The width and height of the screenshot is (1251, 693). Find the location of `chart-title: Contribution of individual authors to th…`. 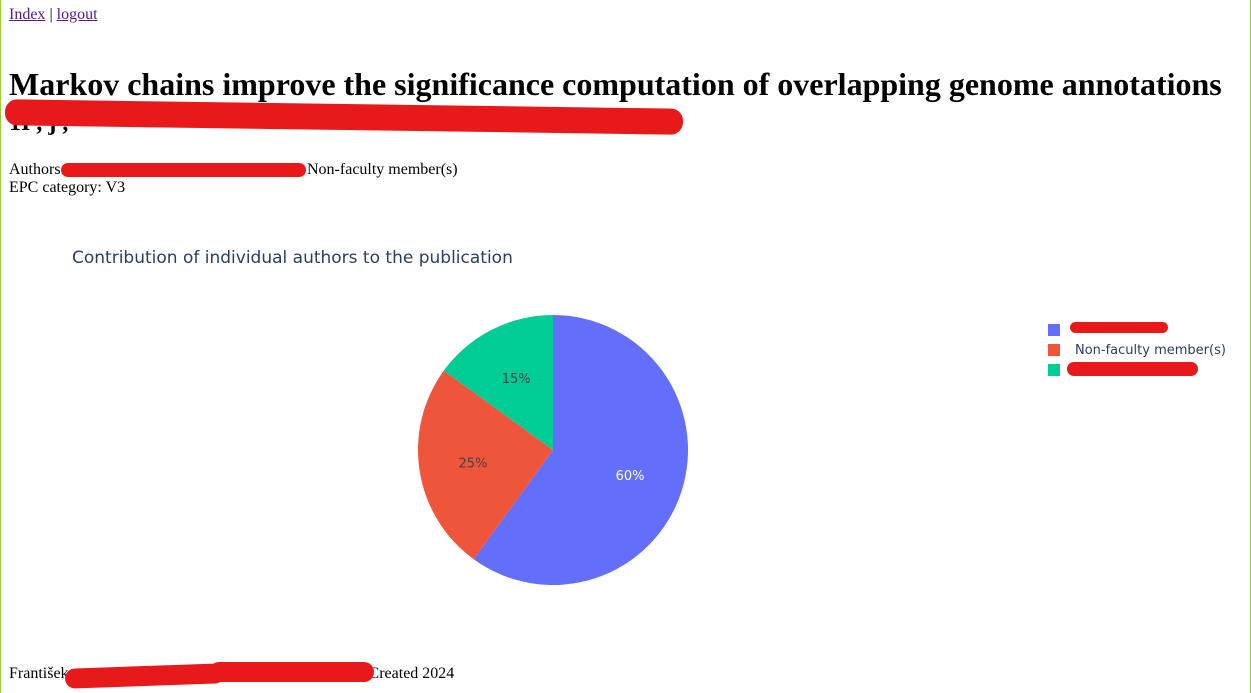

chart-title: Contribution of individual authors to th… is located at coordinates (292, 258).